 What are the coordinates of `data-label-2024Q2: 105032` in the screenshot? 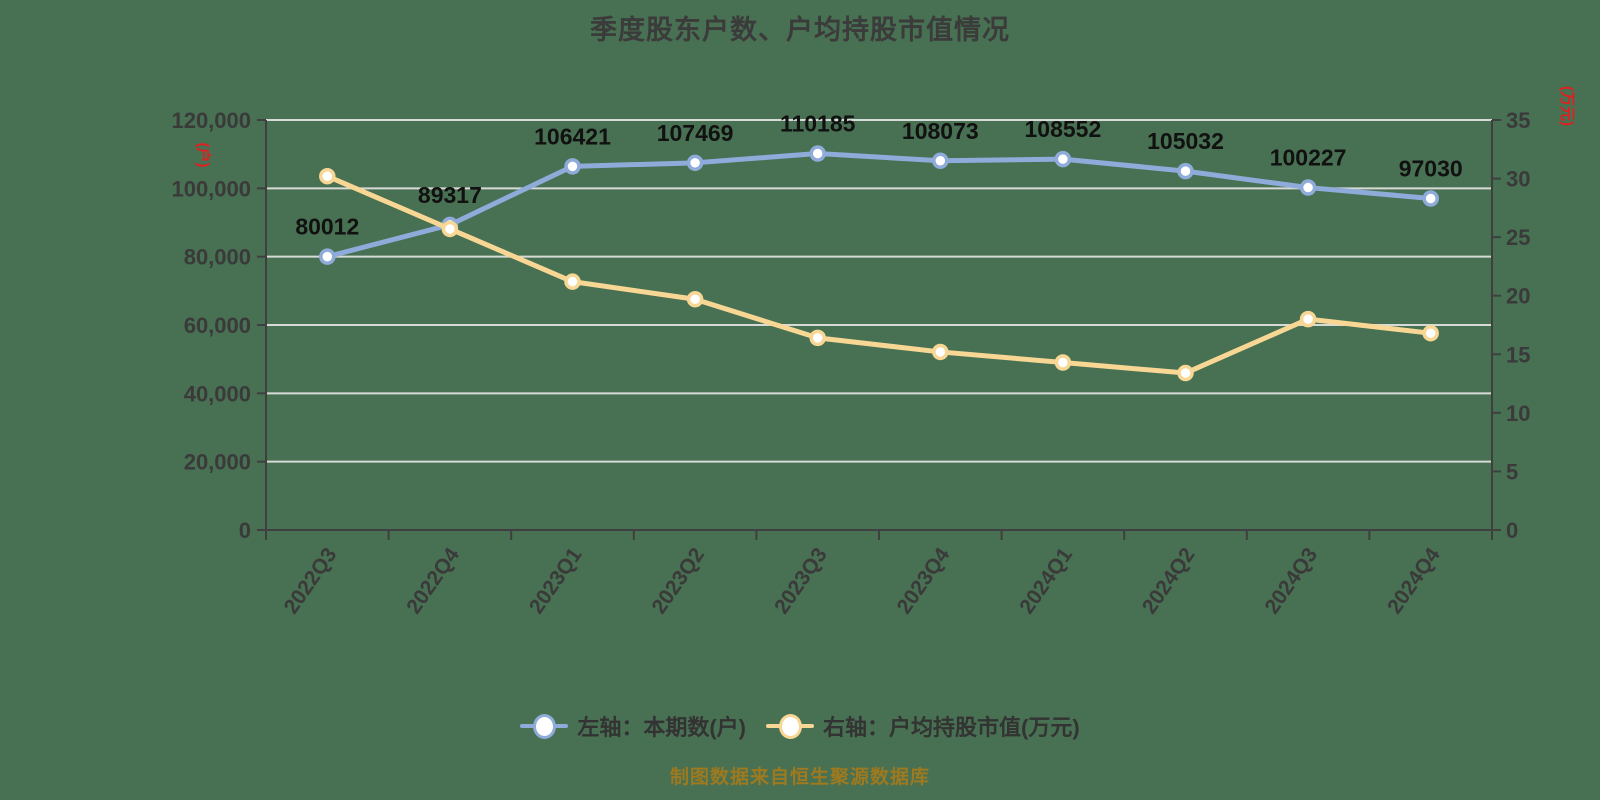 It's located at (1185, 141).